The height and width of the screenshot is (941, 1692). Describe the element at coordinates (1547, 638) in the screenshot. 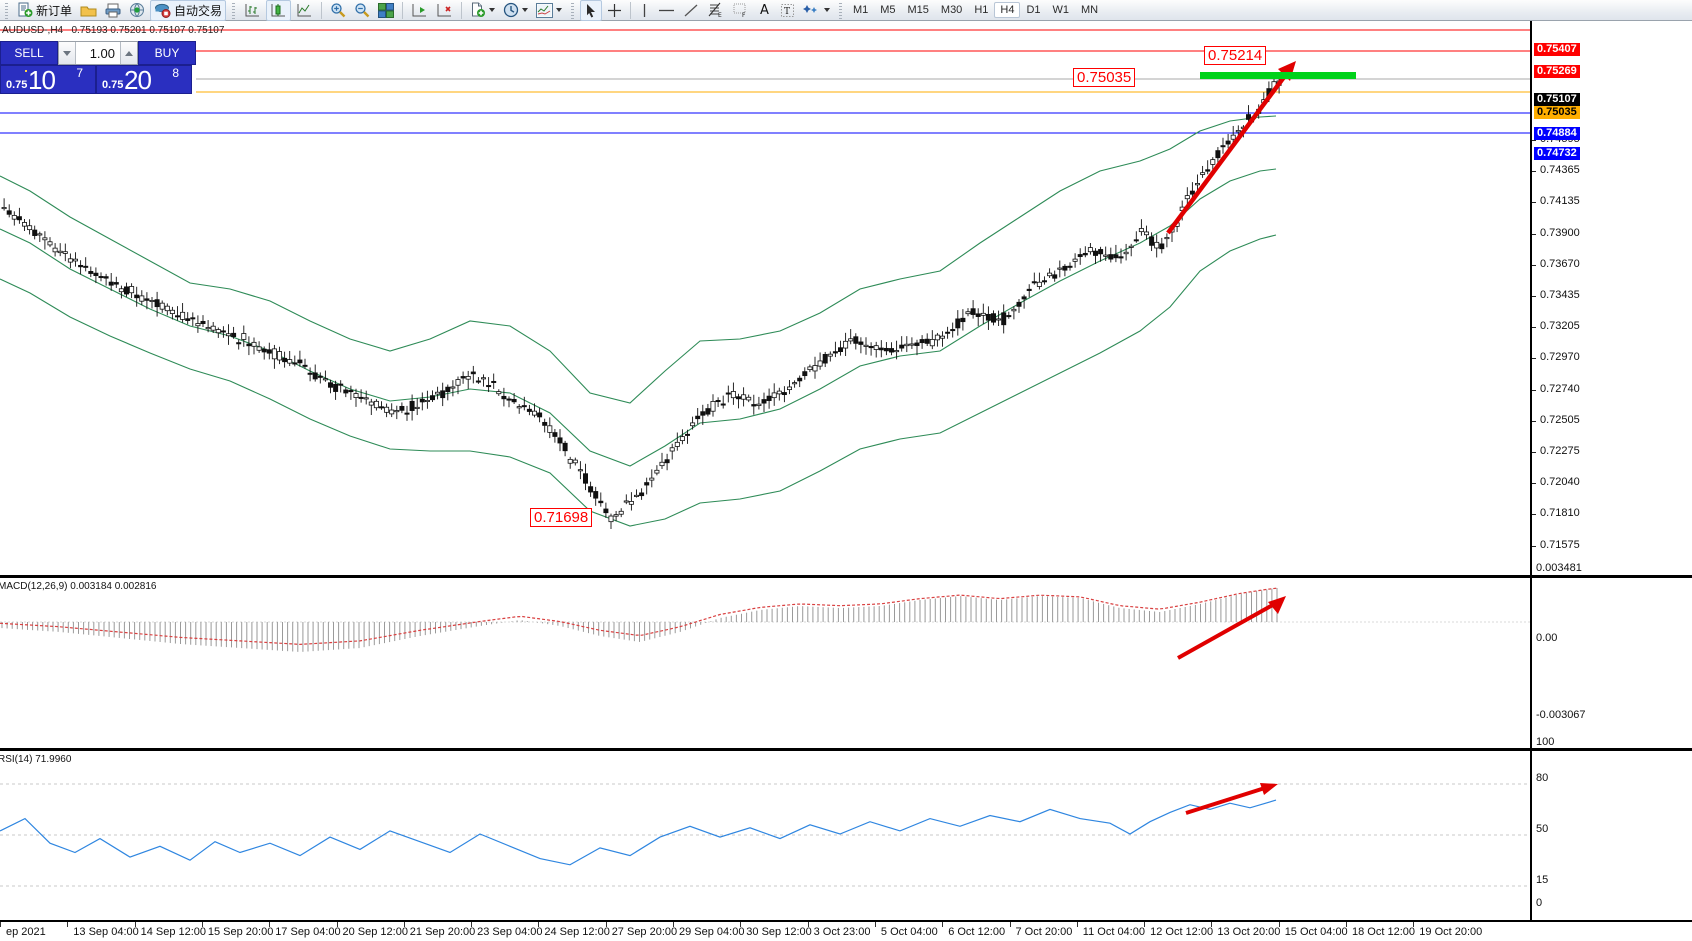

I see `macd-tick-label: 0.00` at that location.